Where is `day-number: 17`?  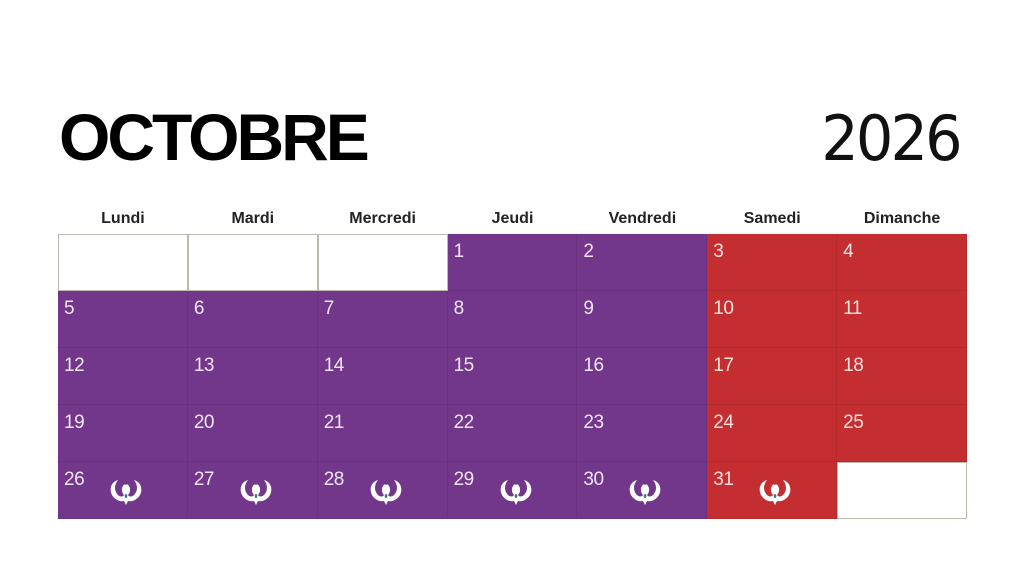 day-number: 17 is located at coordinates (723, 365).